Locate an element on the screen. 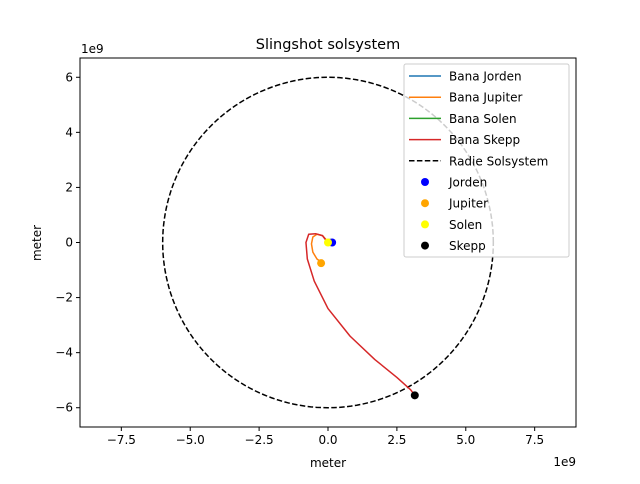 Image resolution: width=640 pixels, height=484 pixels. y-axis-ticks: −6 −4 −2 0 2 4 6 is located at coordinates (67, 242).